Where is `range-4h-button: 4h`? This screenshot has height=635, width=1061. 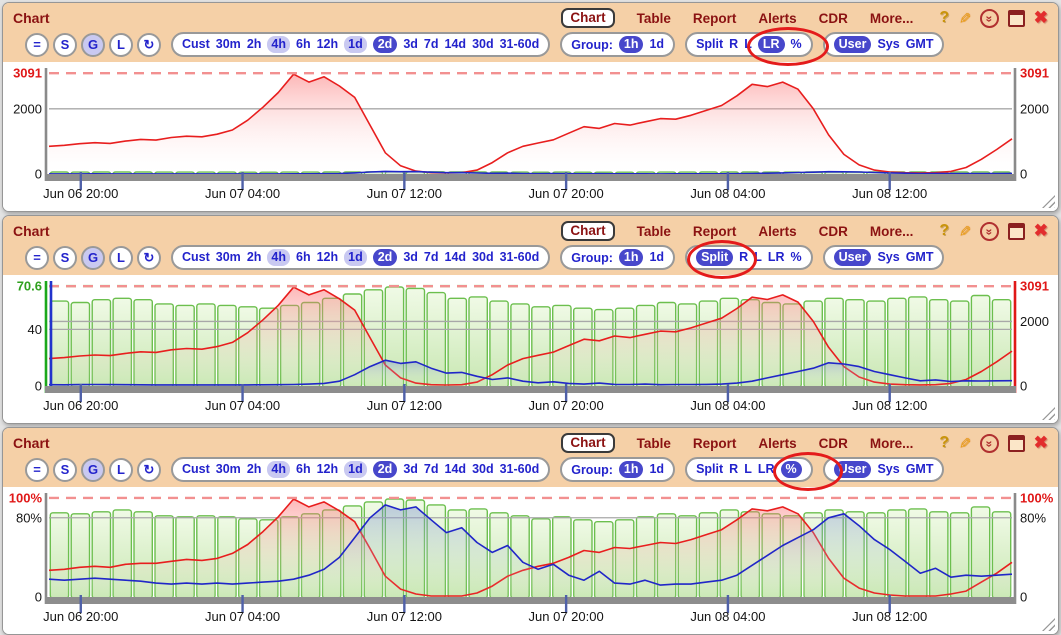 range-4h-button: 4h is located at coordinates (278, 257).